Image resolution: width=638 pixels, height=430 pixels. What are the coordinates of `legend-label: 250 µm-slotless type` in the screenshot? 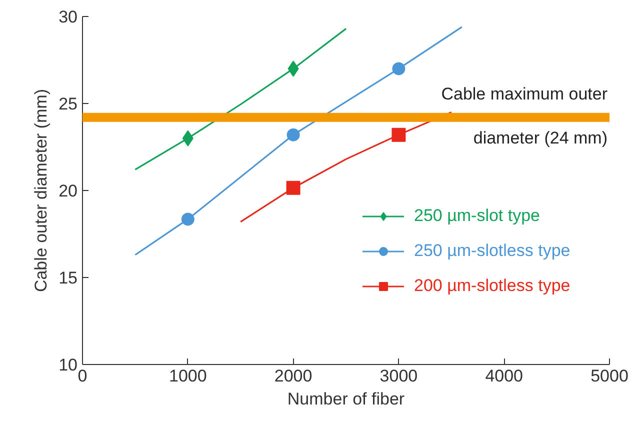 It's located at (492, 251).